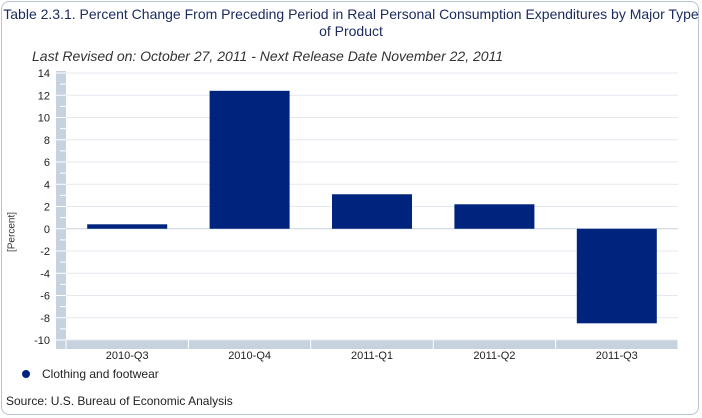 This screenshot has height=418, width=702. Describe the element at coordinates (45, 319) in the screenshot. I see `y-tick-label: -8` at that location.